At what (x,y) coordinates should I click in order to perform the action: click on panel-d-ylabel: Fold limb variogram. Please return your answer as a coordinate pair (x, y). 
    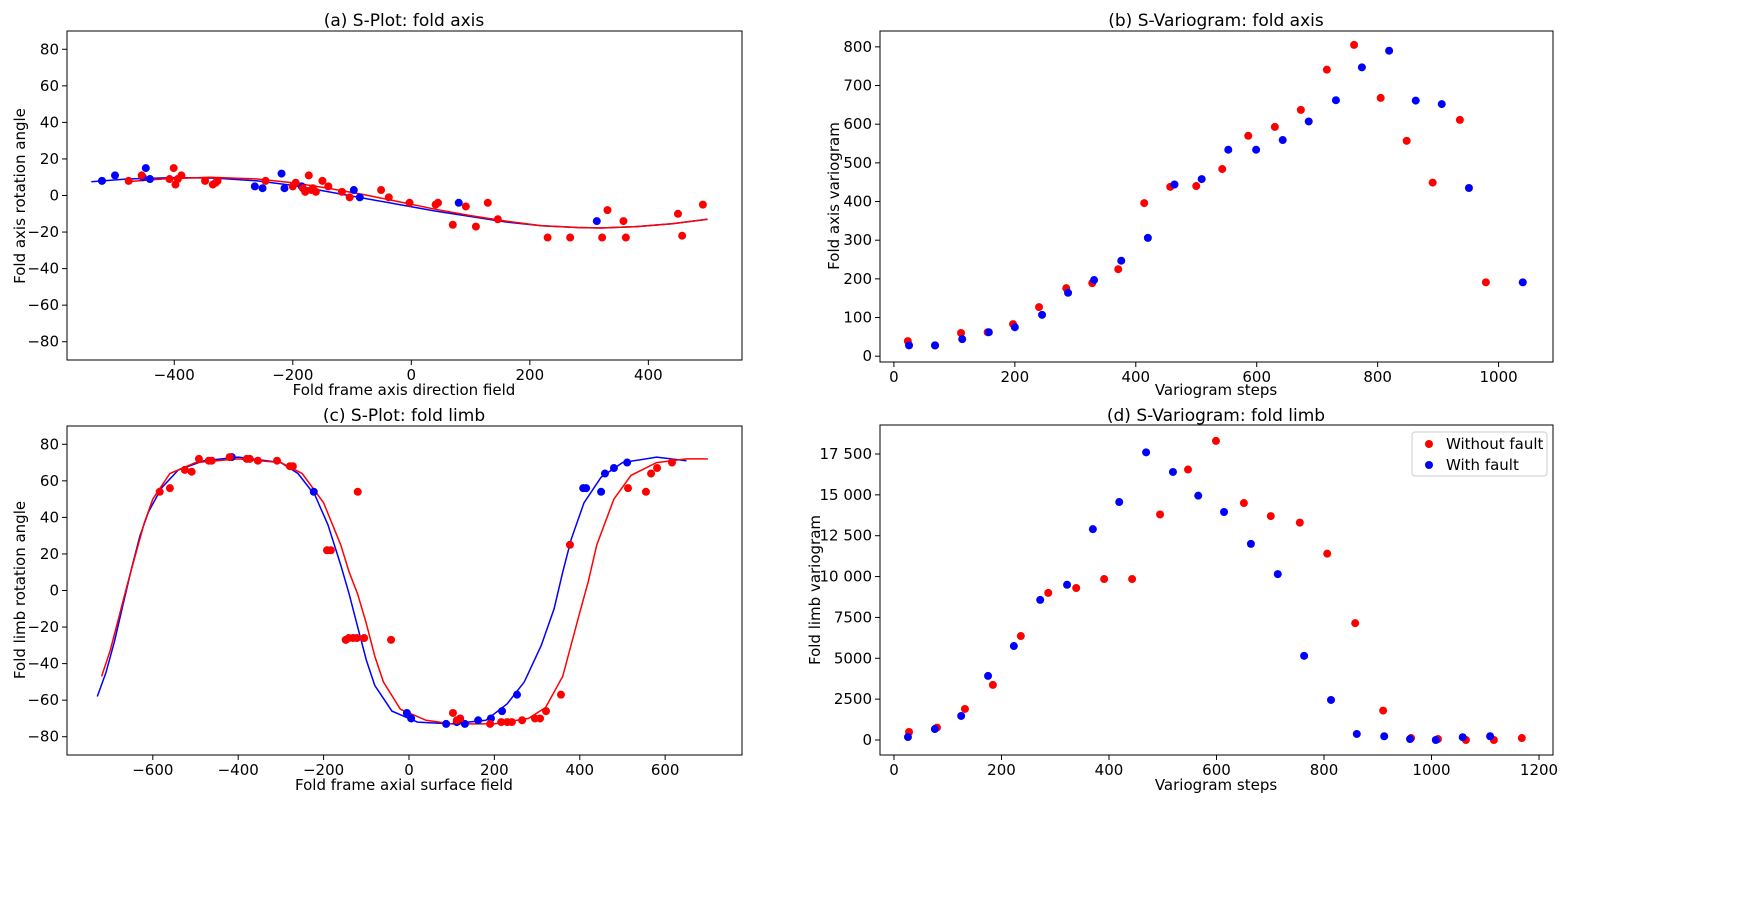
    Looking at the image, I should click on (815, 590).